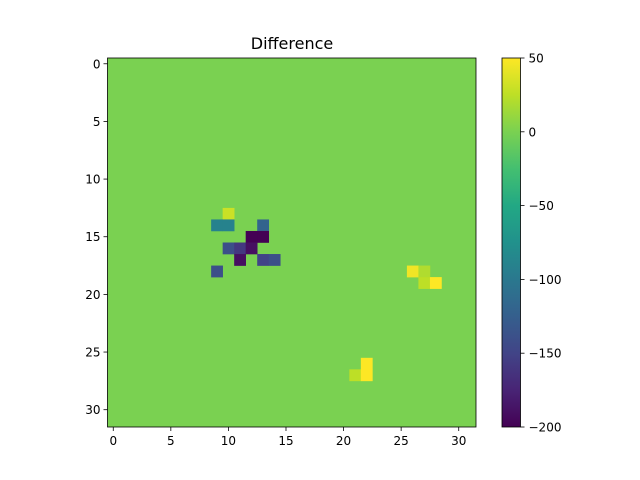 The width and height of the screenshot is (640, 480). Describe the element at coordinates (545, 280) in the screenshot. I see `colorbar-tick-label: −100` at that location.